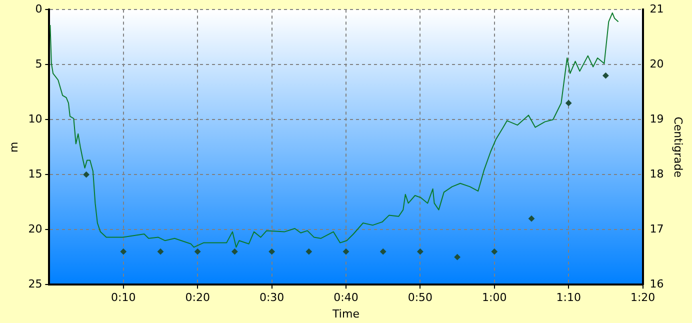 The width and height of the screenshot is (692, 323). What do you see at coordinates (346, 313) in the screenshot?
I see `x-axis-title: Time` at bounding box center [346, 313].